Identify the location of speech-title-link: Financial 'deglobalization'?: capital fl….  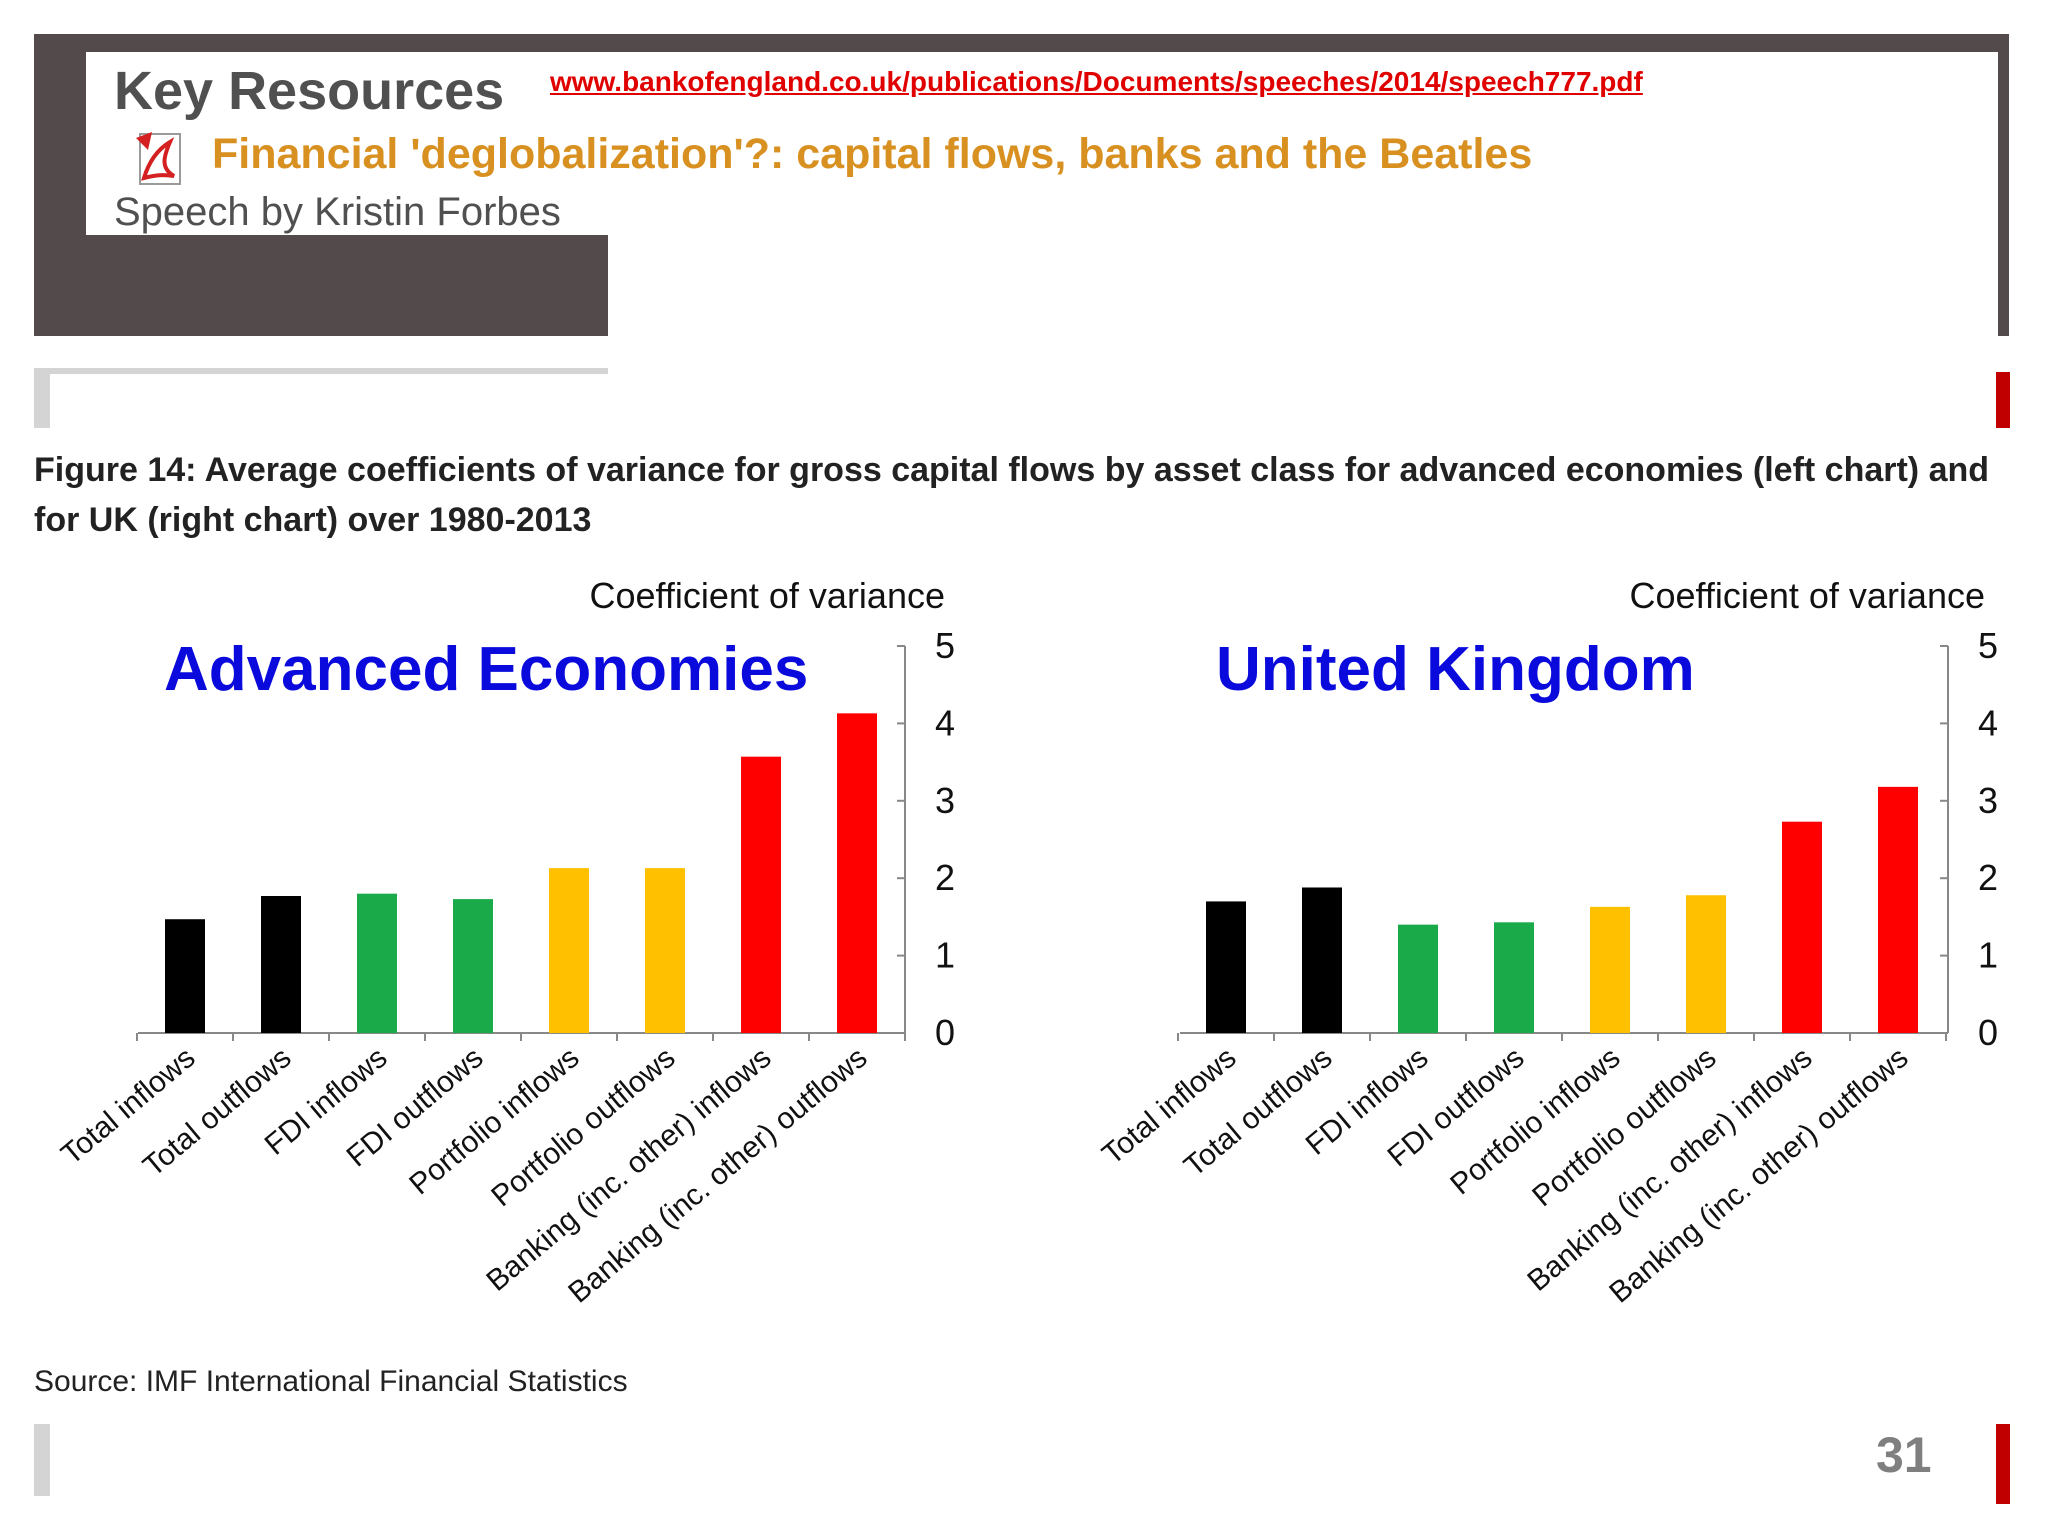
(872, 154).